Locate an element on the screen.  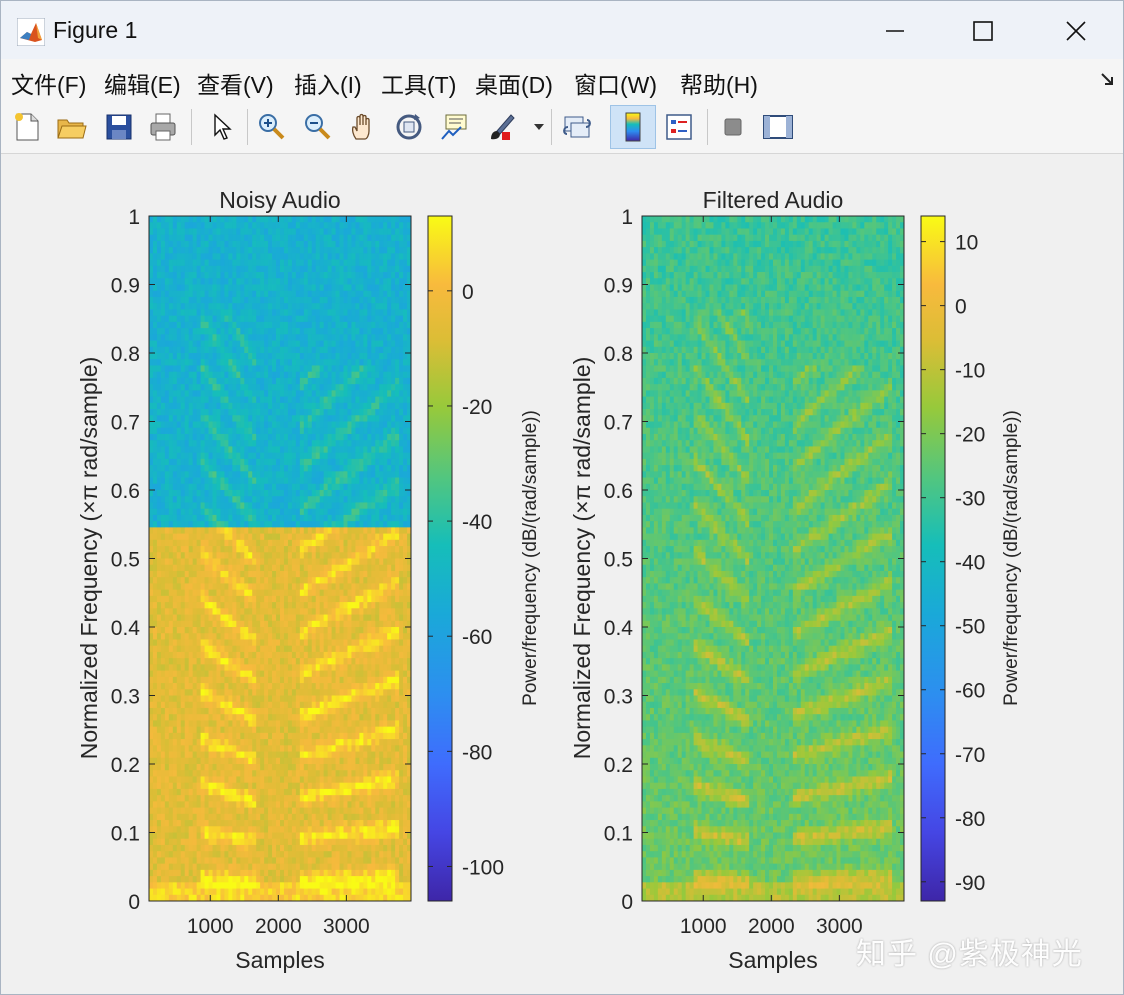
dock-figure-icon is located at coordinates (1107, 79).